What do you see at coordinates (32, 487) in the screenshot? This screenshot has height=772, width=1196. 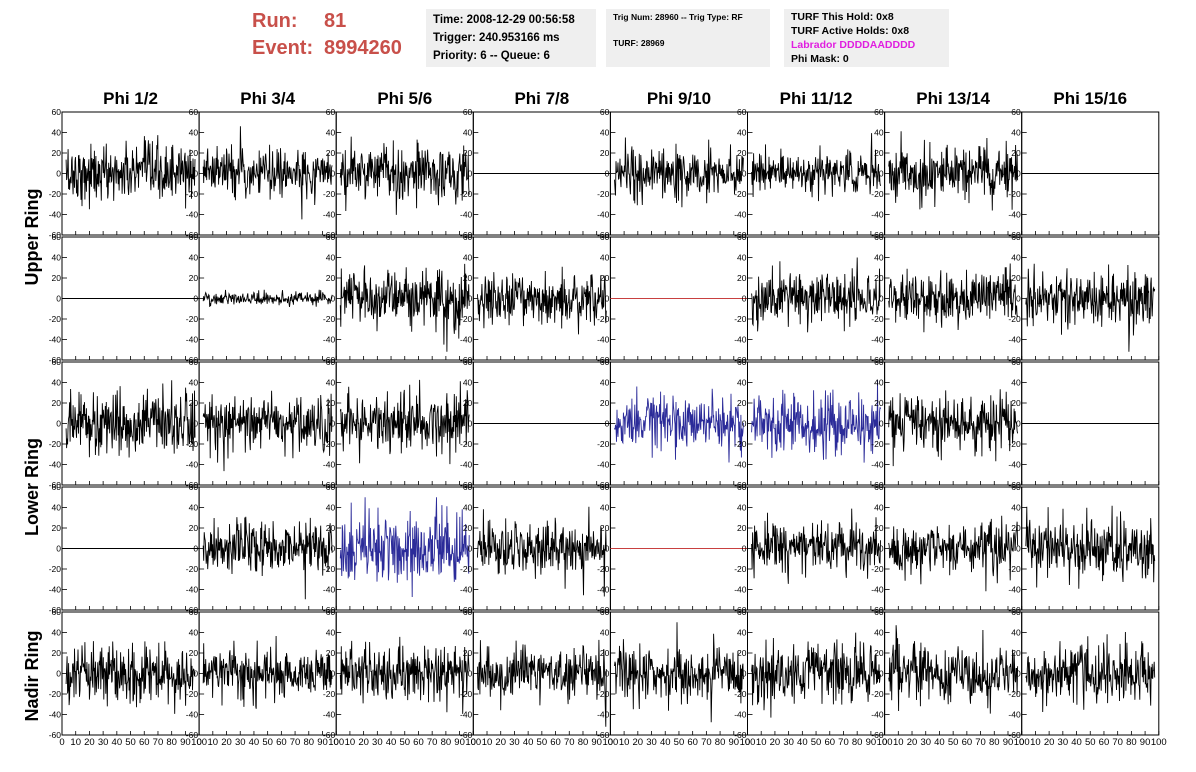 I see `ring-label-2: Lower Ring` at bounding box center [32, 487].